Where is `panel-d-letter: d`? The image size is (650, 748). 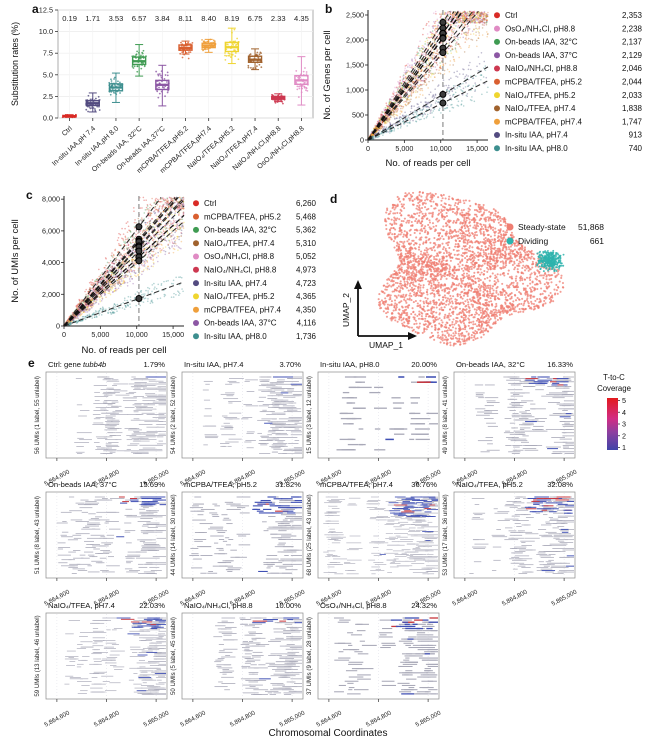
panel-d-letter: d is located at coordinates (334, 199).